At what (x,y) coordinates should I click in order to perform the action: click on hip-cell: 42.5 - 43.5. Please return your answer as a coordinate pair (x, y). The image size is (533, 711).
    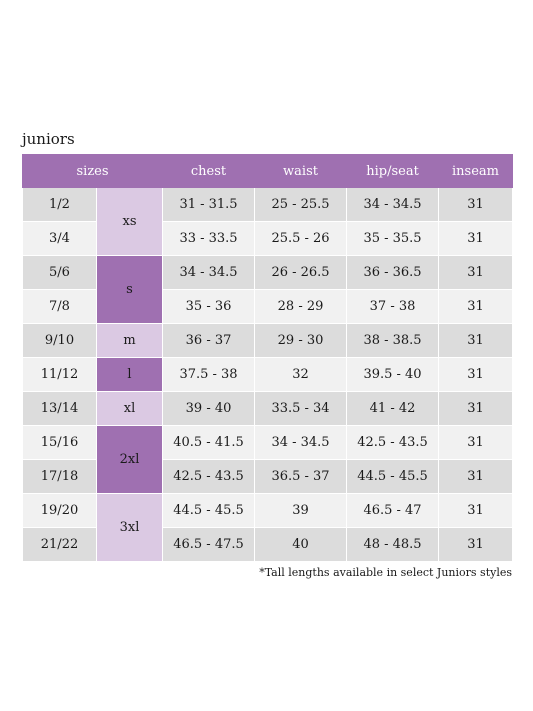
    Looking at the image, I should click on (393, 442).